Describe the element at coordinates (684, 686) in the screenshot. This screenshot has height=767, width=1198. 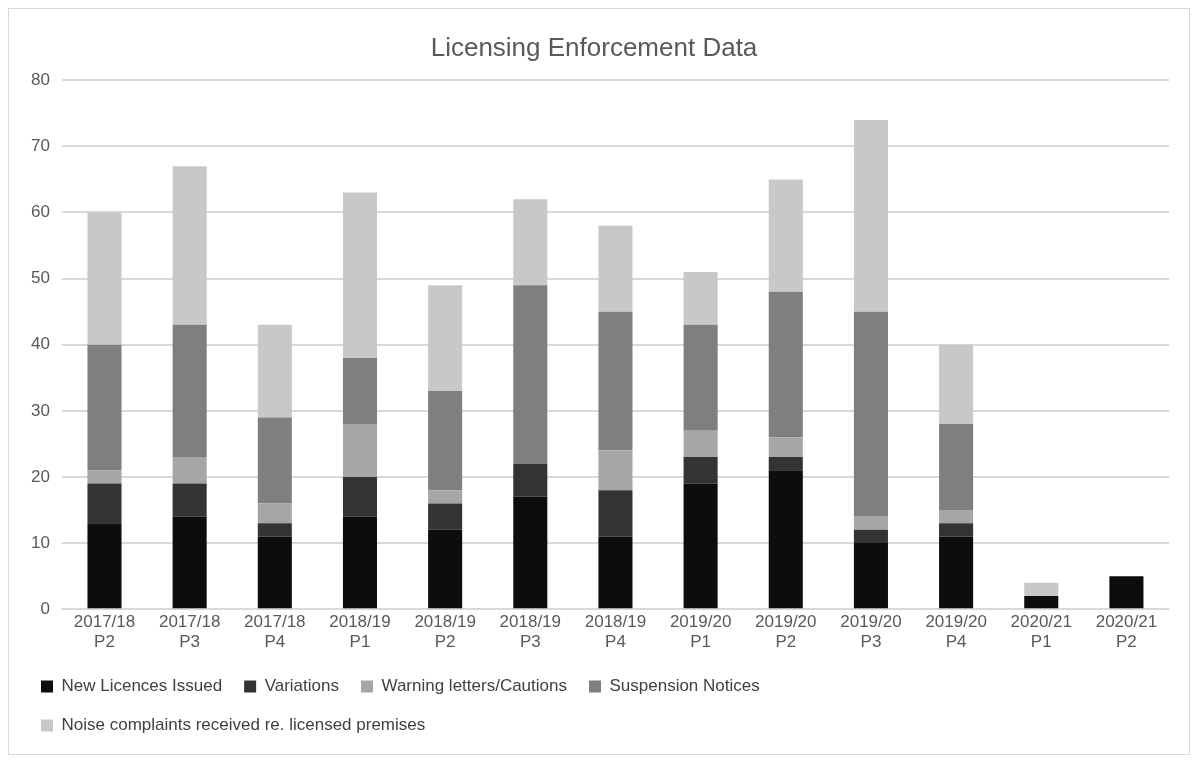
I see `legend-label: Suspension Notices` at that location.